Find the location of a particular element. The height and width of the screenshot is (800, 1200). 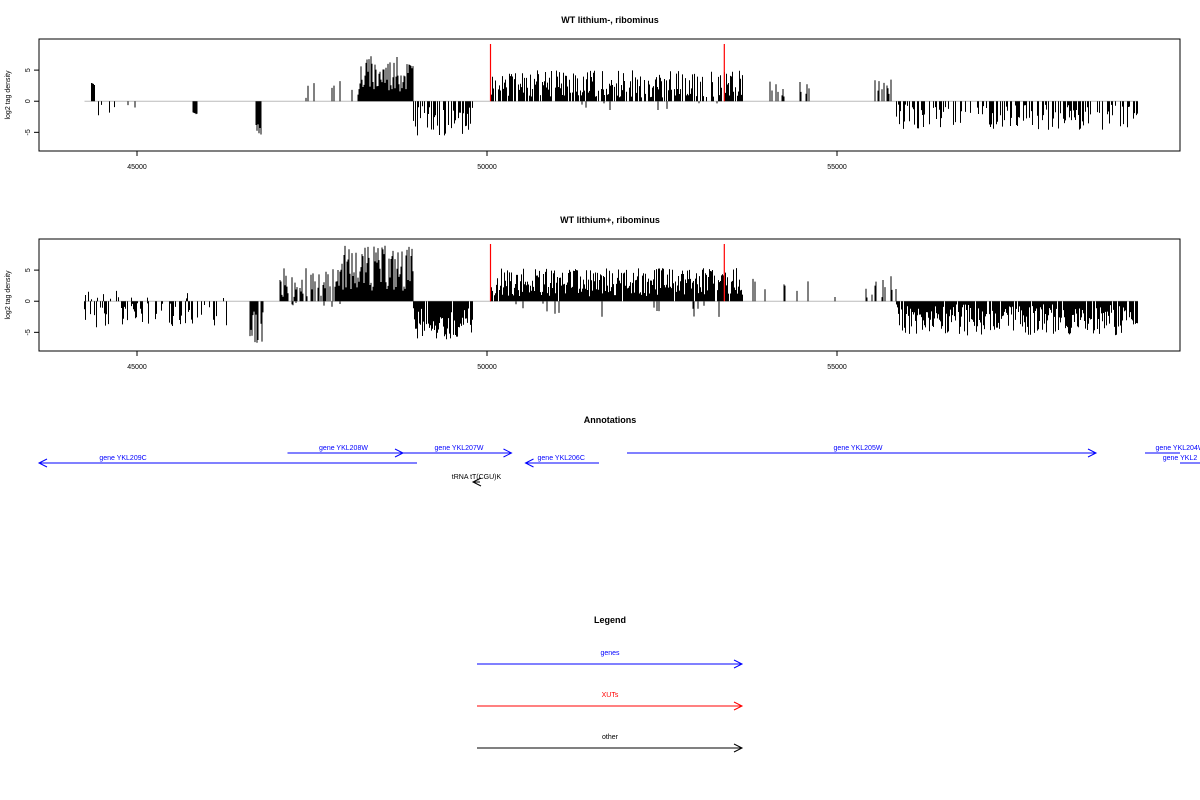

legend-items: genes XUTs other is located at coordinates (610, 701).